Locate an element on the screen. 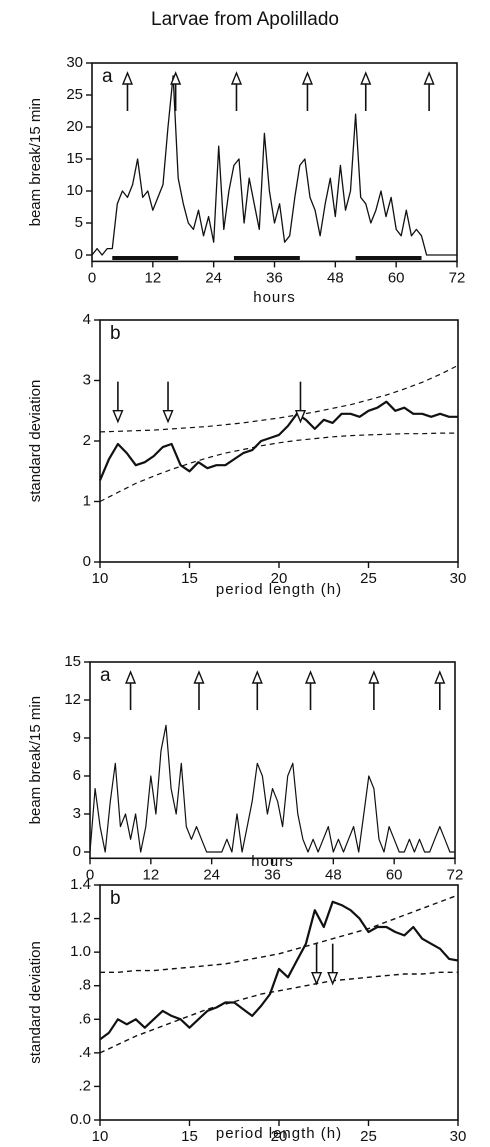 This screenshot has width=490, height=1147. y-tick-label: .8 is located at coordinates (84, 985).